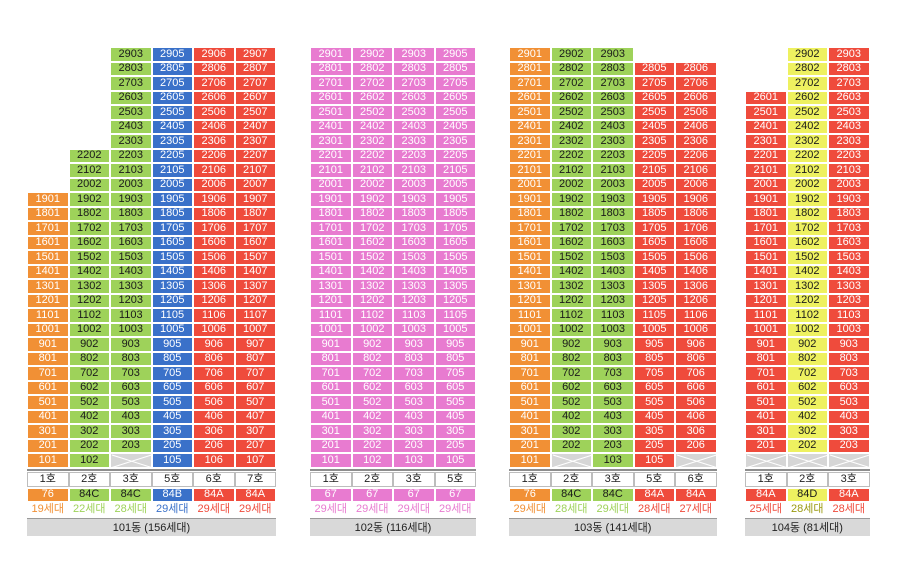 This screenshot has height=567, width=900. I want to click on unit-cell: 1905, so click(654, 199).